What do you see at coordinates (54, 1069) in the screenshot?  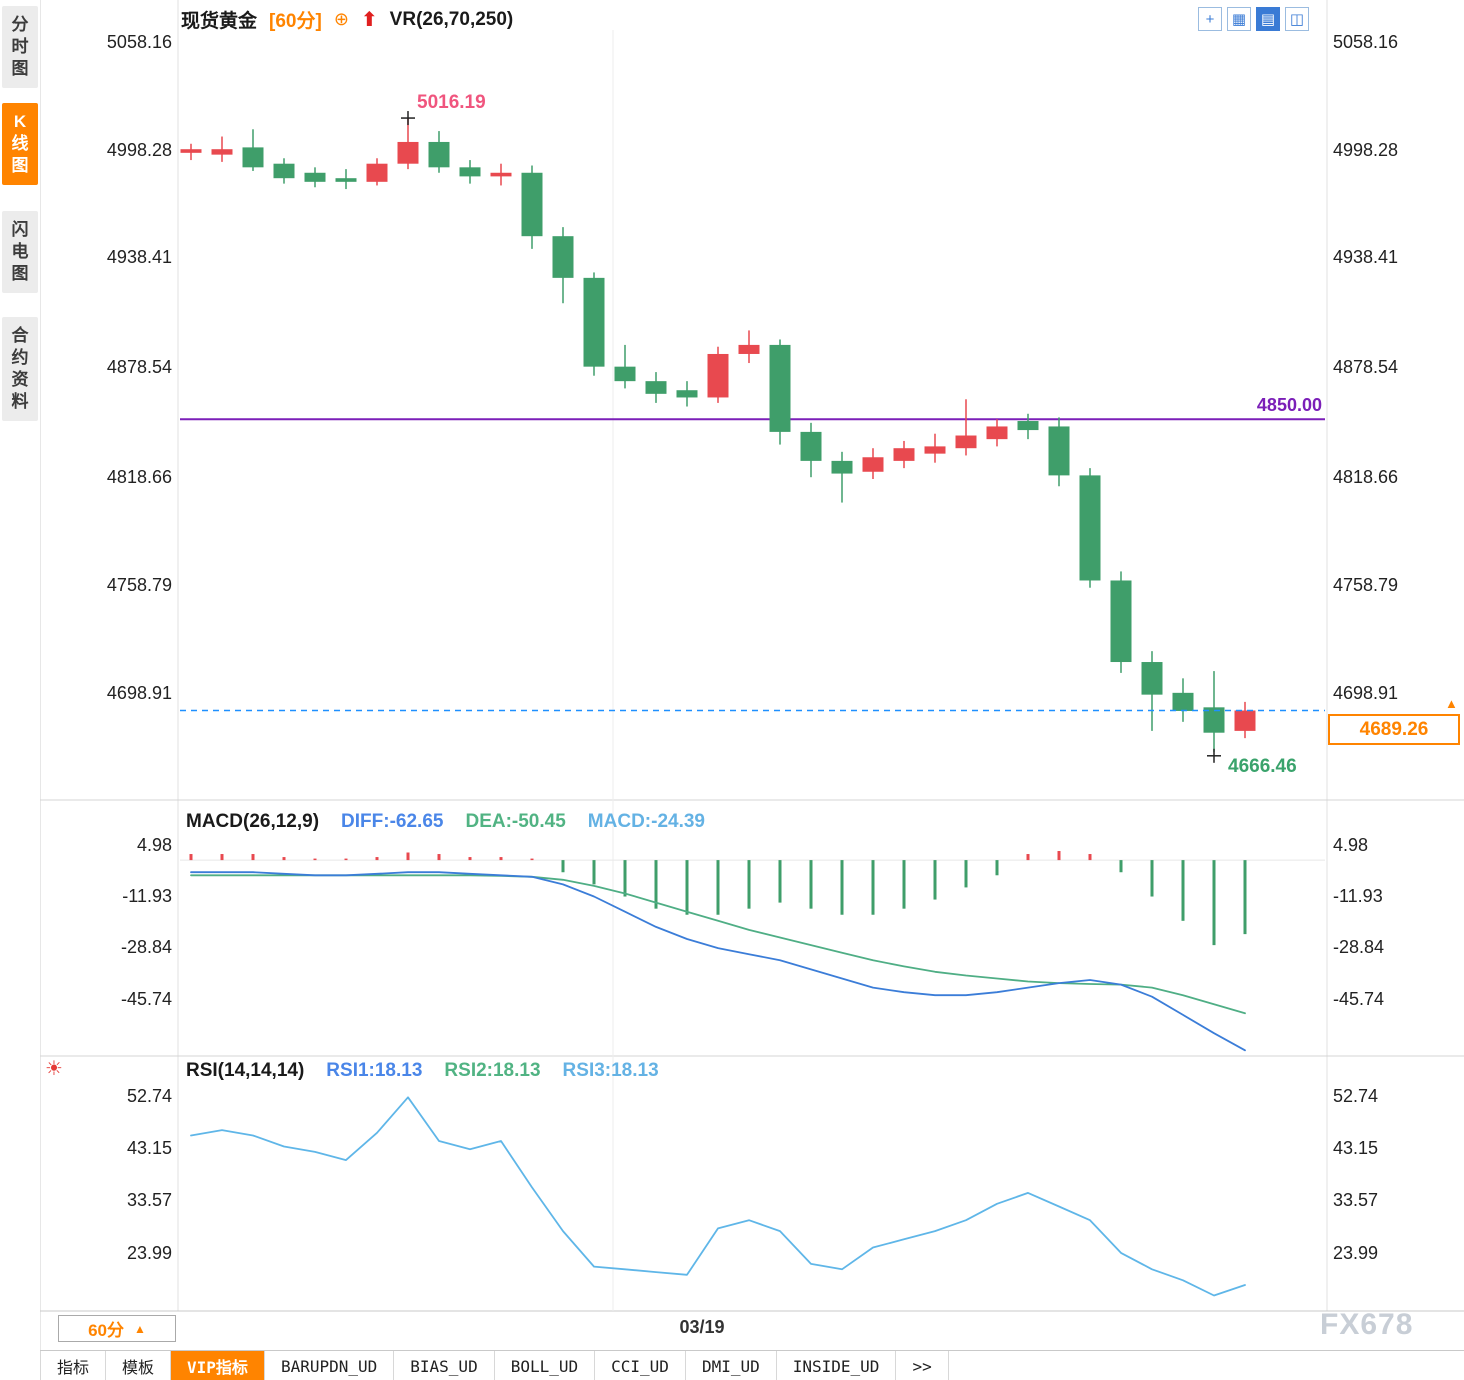 I see `sun-icon: ☀` at bounding box center [54, 1069].